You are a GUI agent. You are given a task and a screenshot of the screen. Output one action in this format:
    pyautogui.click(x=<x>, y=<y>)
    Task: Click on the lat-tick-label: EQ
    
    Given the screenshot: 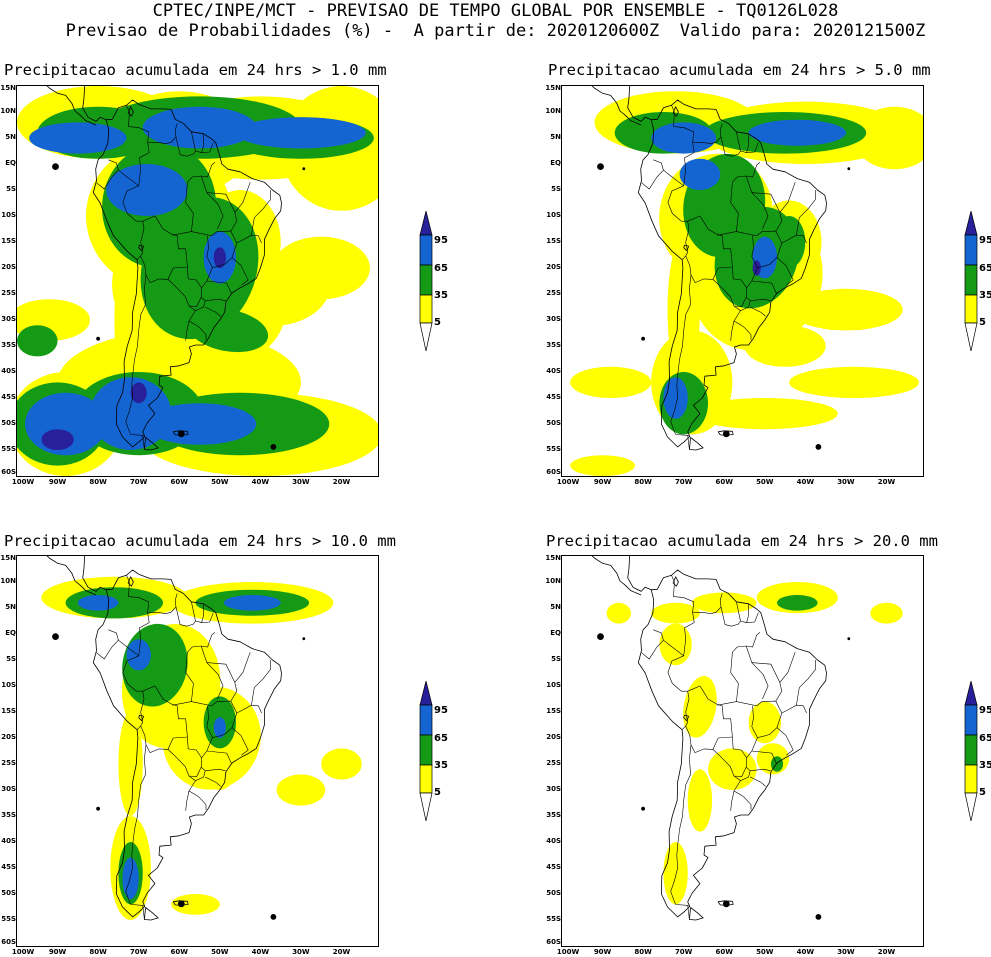 What is the action you would take?
    pyautogui.click(x=10, y=633)
    